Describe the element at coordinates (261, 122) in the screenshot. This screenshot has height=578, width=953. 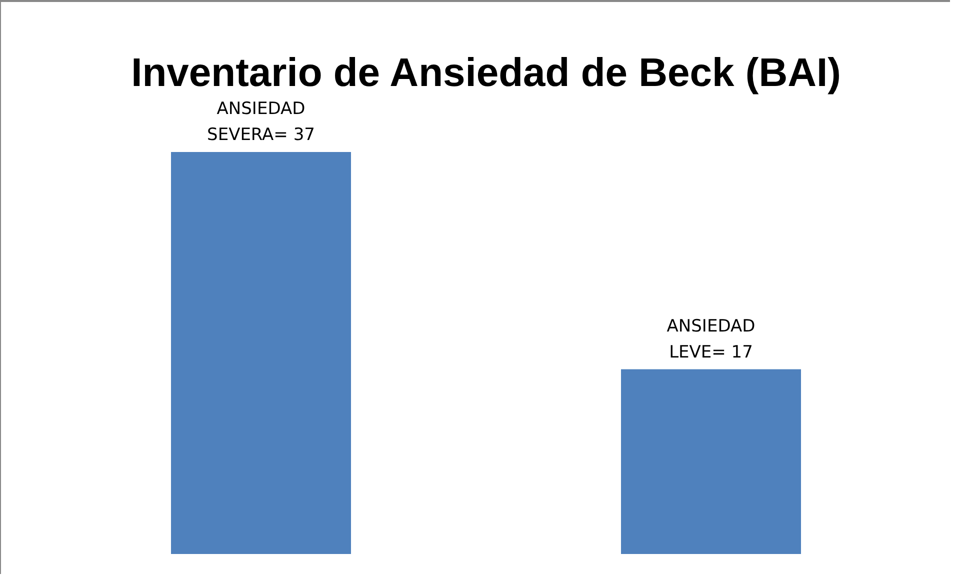
I see `data-label: ANSIEDAD SEVERA= 37` at that location.